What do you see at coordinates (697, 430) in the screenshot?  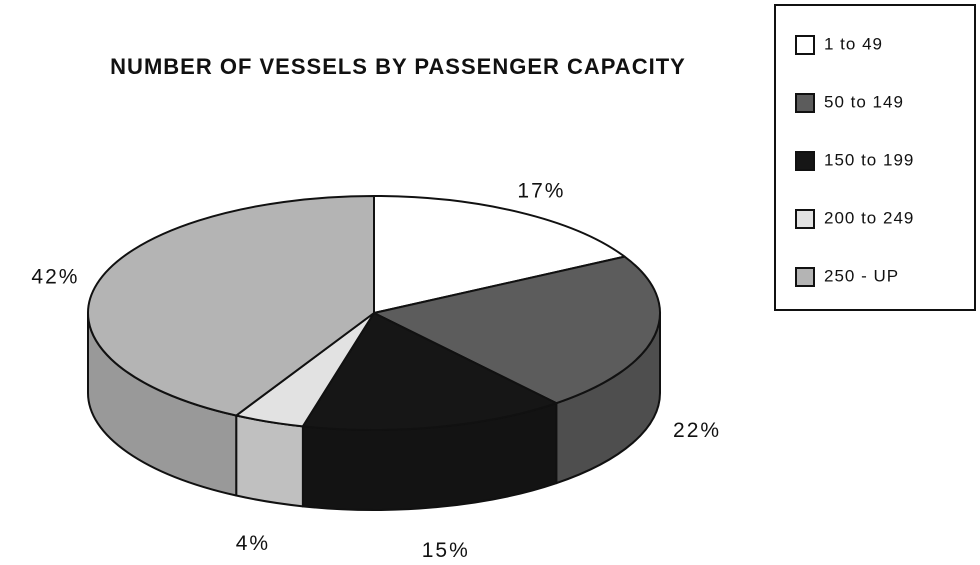 I see `data-label: 22%` at bounding box center [697, 430].